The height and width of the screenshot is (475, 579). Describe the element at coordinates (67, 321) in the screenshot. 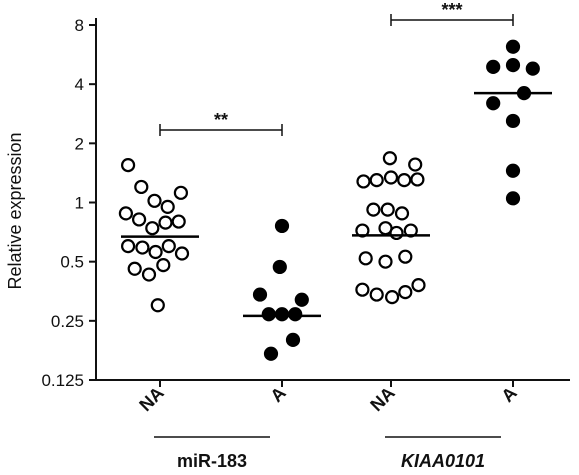

I see `y-tick-label: 0.25` at that location.